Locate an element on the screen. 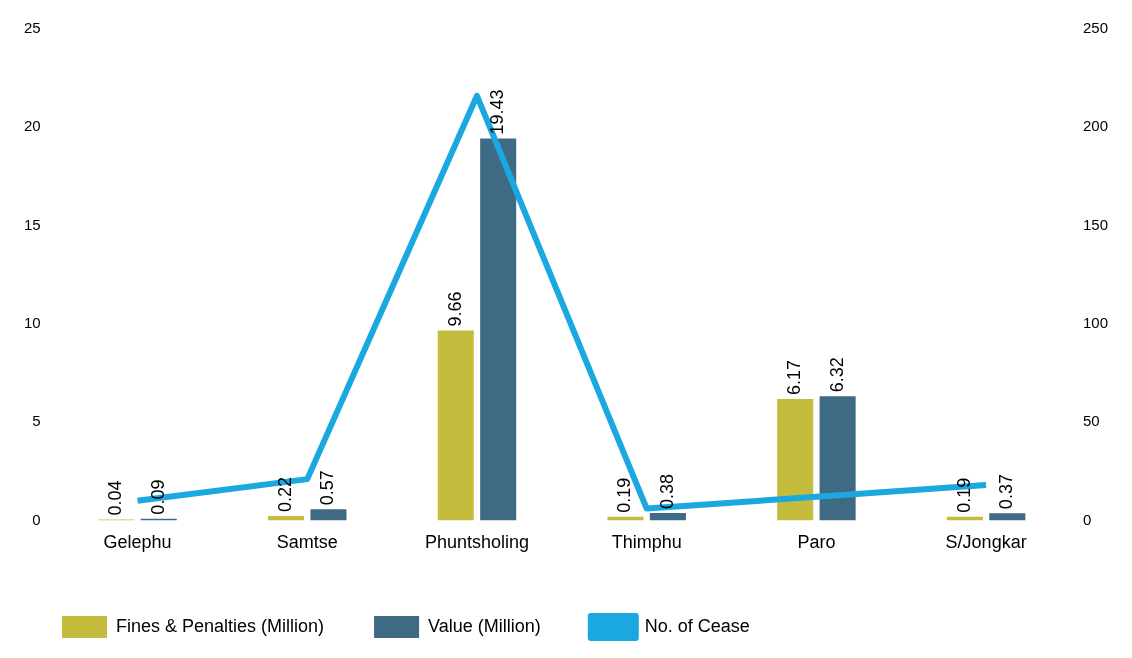 The image size is (1132, 658). data-label: 0.57 is located at coordinates (327, 488).